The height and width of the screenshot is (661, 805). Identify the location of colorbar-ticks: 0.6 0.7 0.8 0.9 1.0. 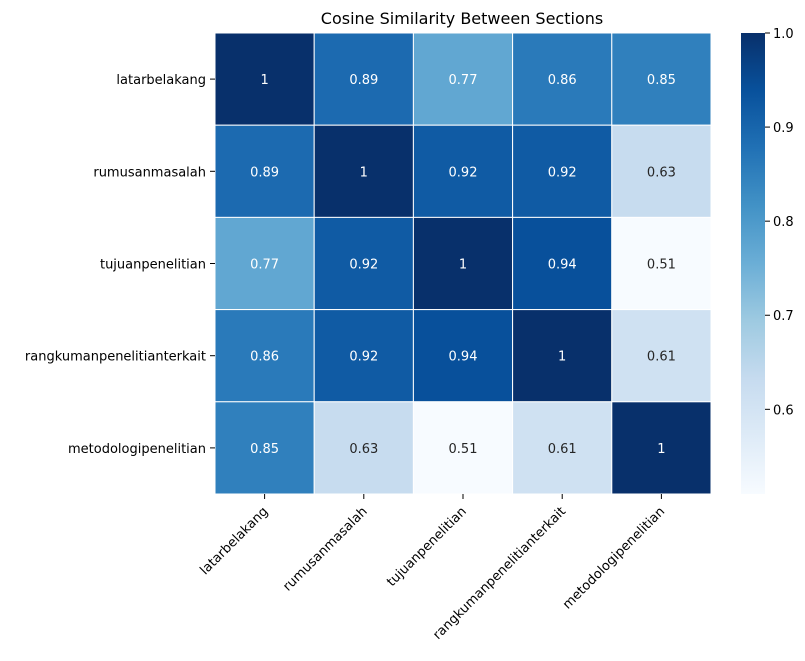
(779, 222).